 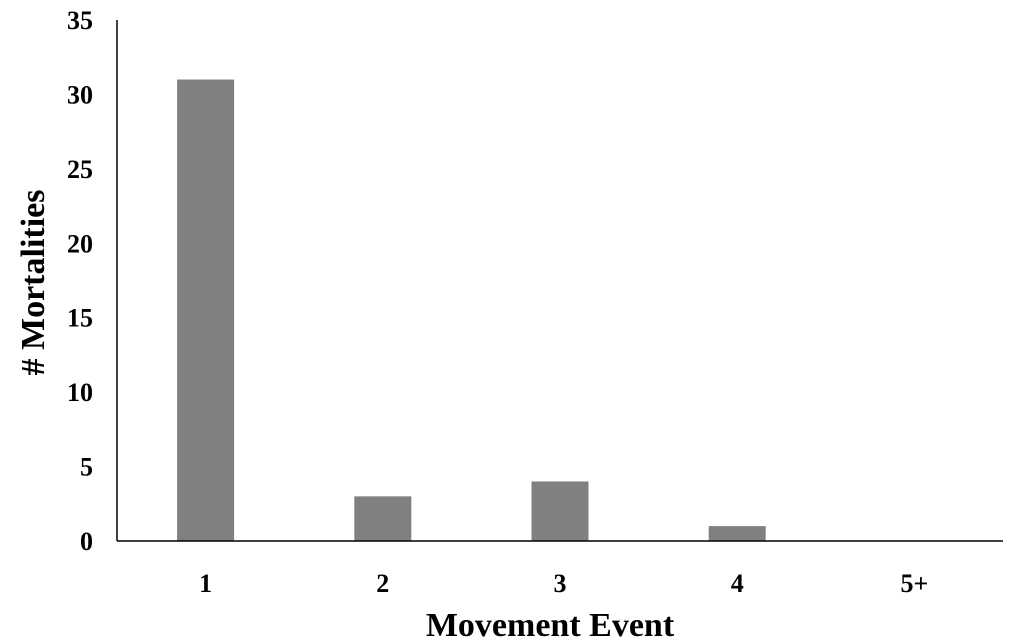 I want to click on x-tick-label: 3, so click(x=560, y=583).